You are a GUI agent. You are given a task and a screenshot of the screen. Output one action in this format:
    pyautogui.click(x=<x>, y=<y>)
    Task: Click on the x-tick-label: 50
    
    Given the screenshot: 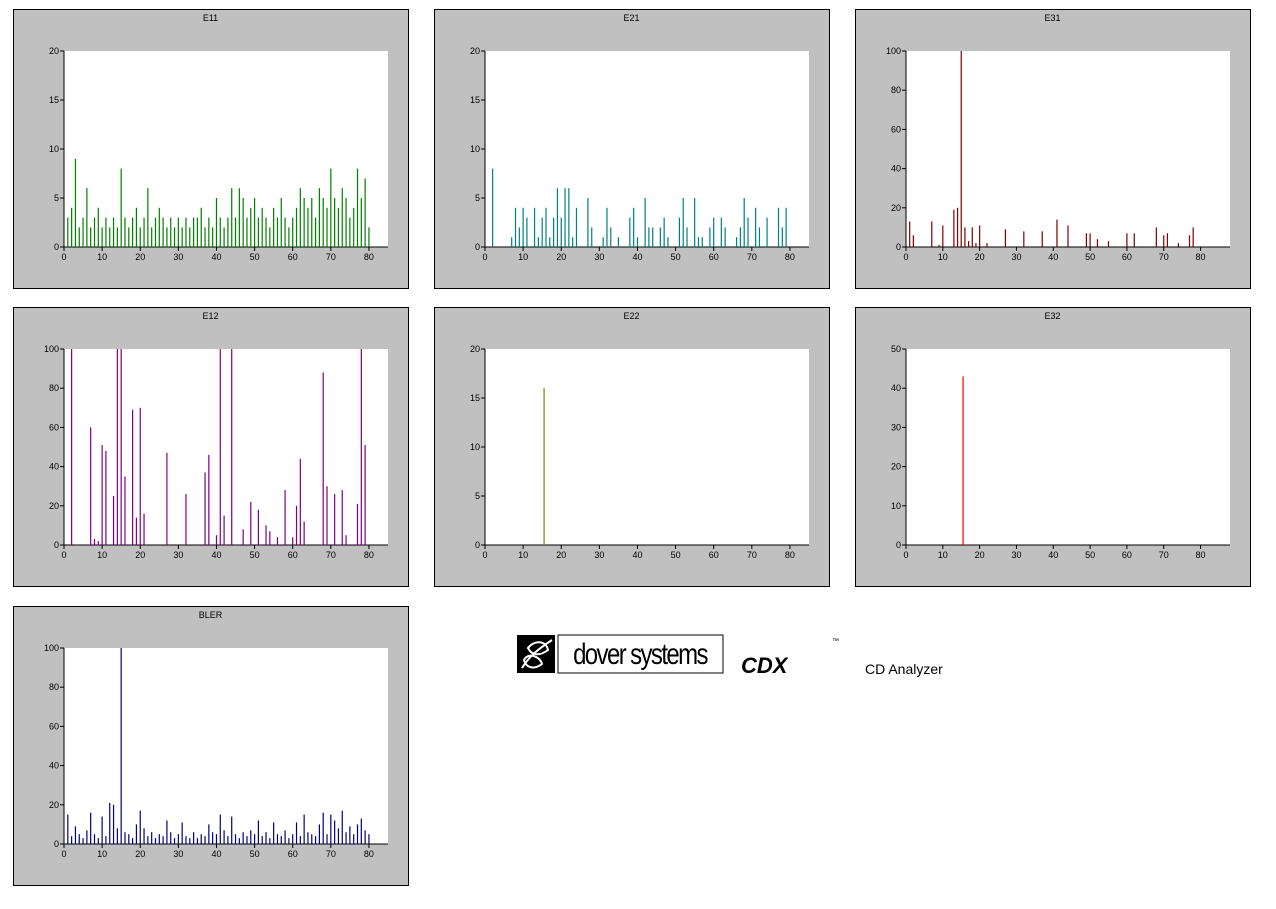 What is the action you would take?
    pyautogui.click(x=676, y=555)
    